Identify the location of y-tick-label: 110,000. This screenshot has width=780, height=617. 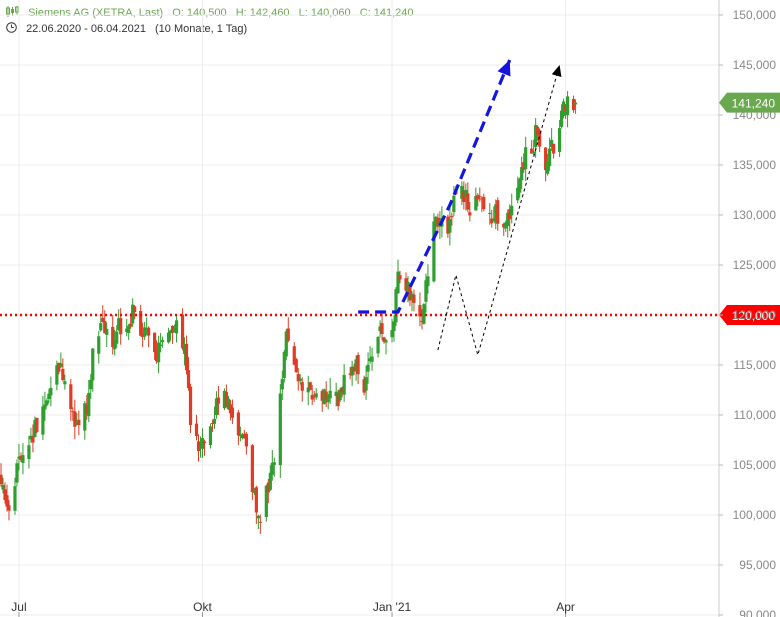
(755, 415).